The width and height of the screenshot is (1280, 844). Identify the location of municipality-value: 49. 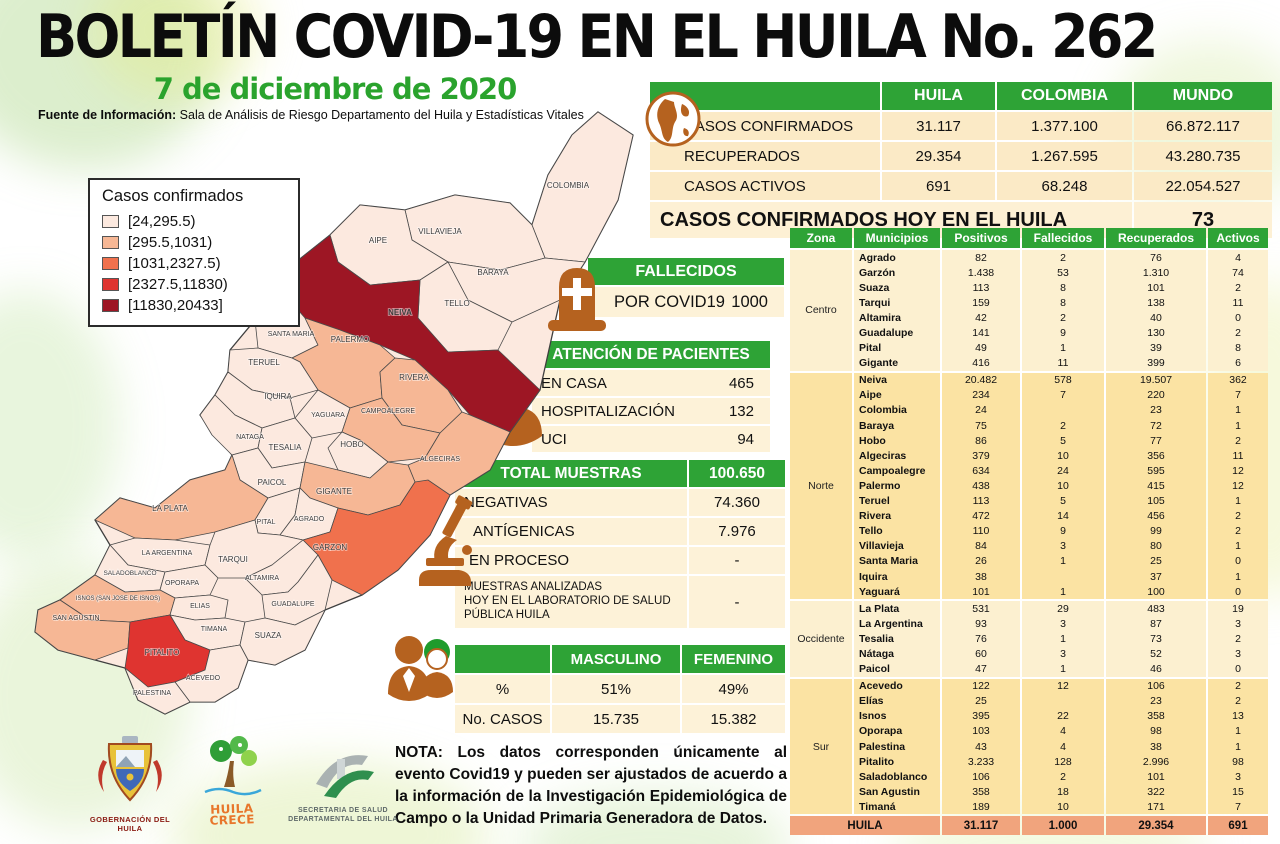
(981, 348).